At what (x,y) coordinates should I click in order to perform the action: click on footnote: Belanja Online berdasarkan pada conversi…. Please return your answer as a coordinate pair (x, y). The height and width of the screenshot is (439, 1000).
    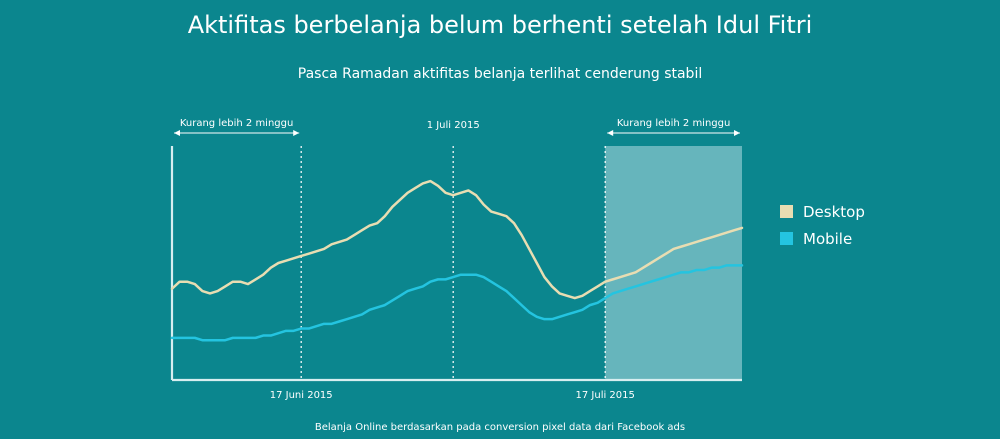
    Looking at the image, I should click on (500, 427).